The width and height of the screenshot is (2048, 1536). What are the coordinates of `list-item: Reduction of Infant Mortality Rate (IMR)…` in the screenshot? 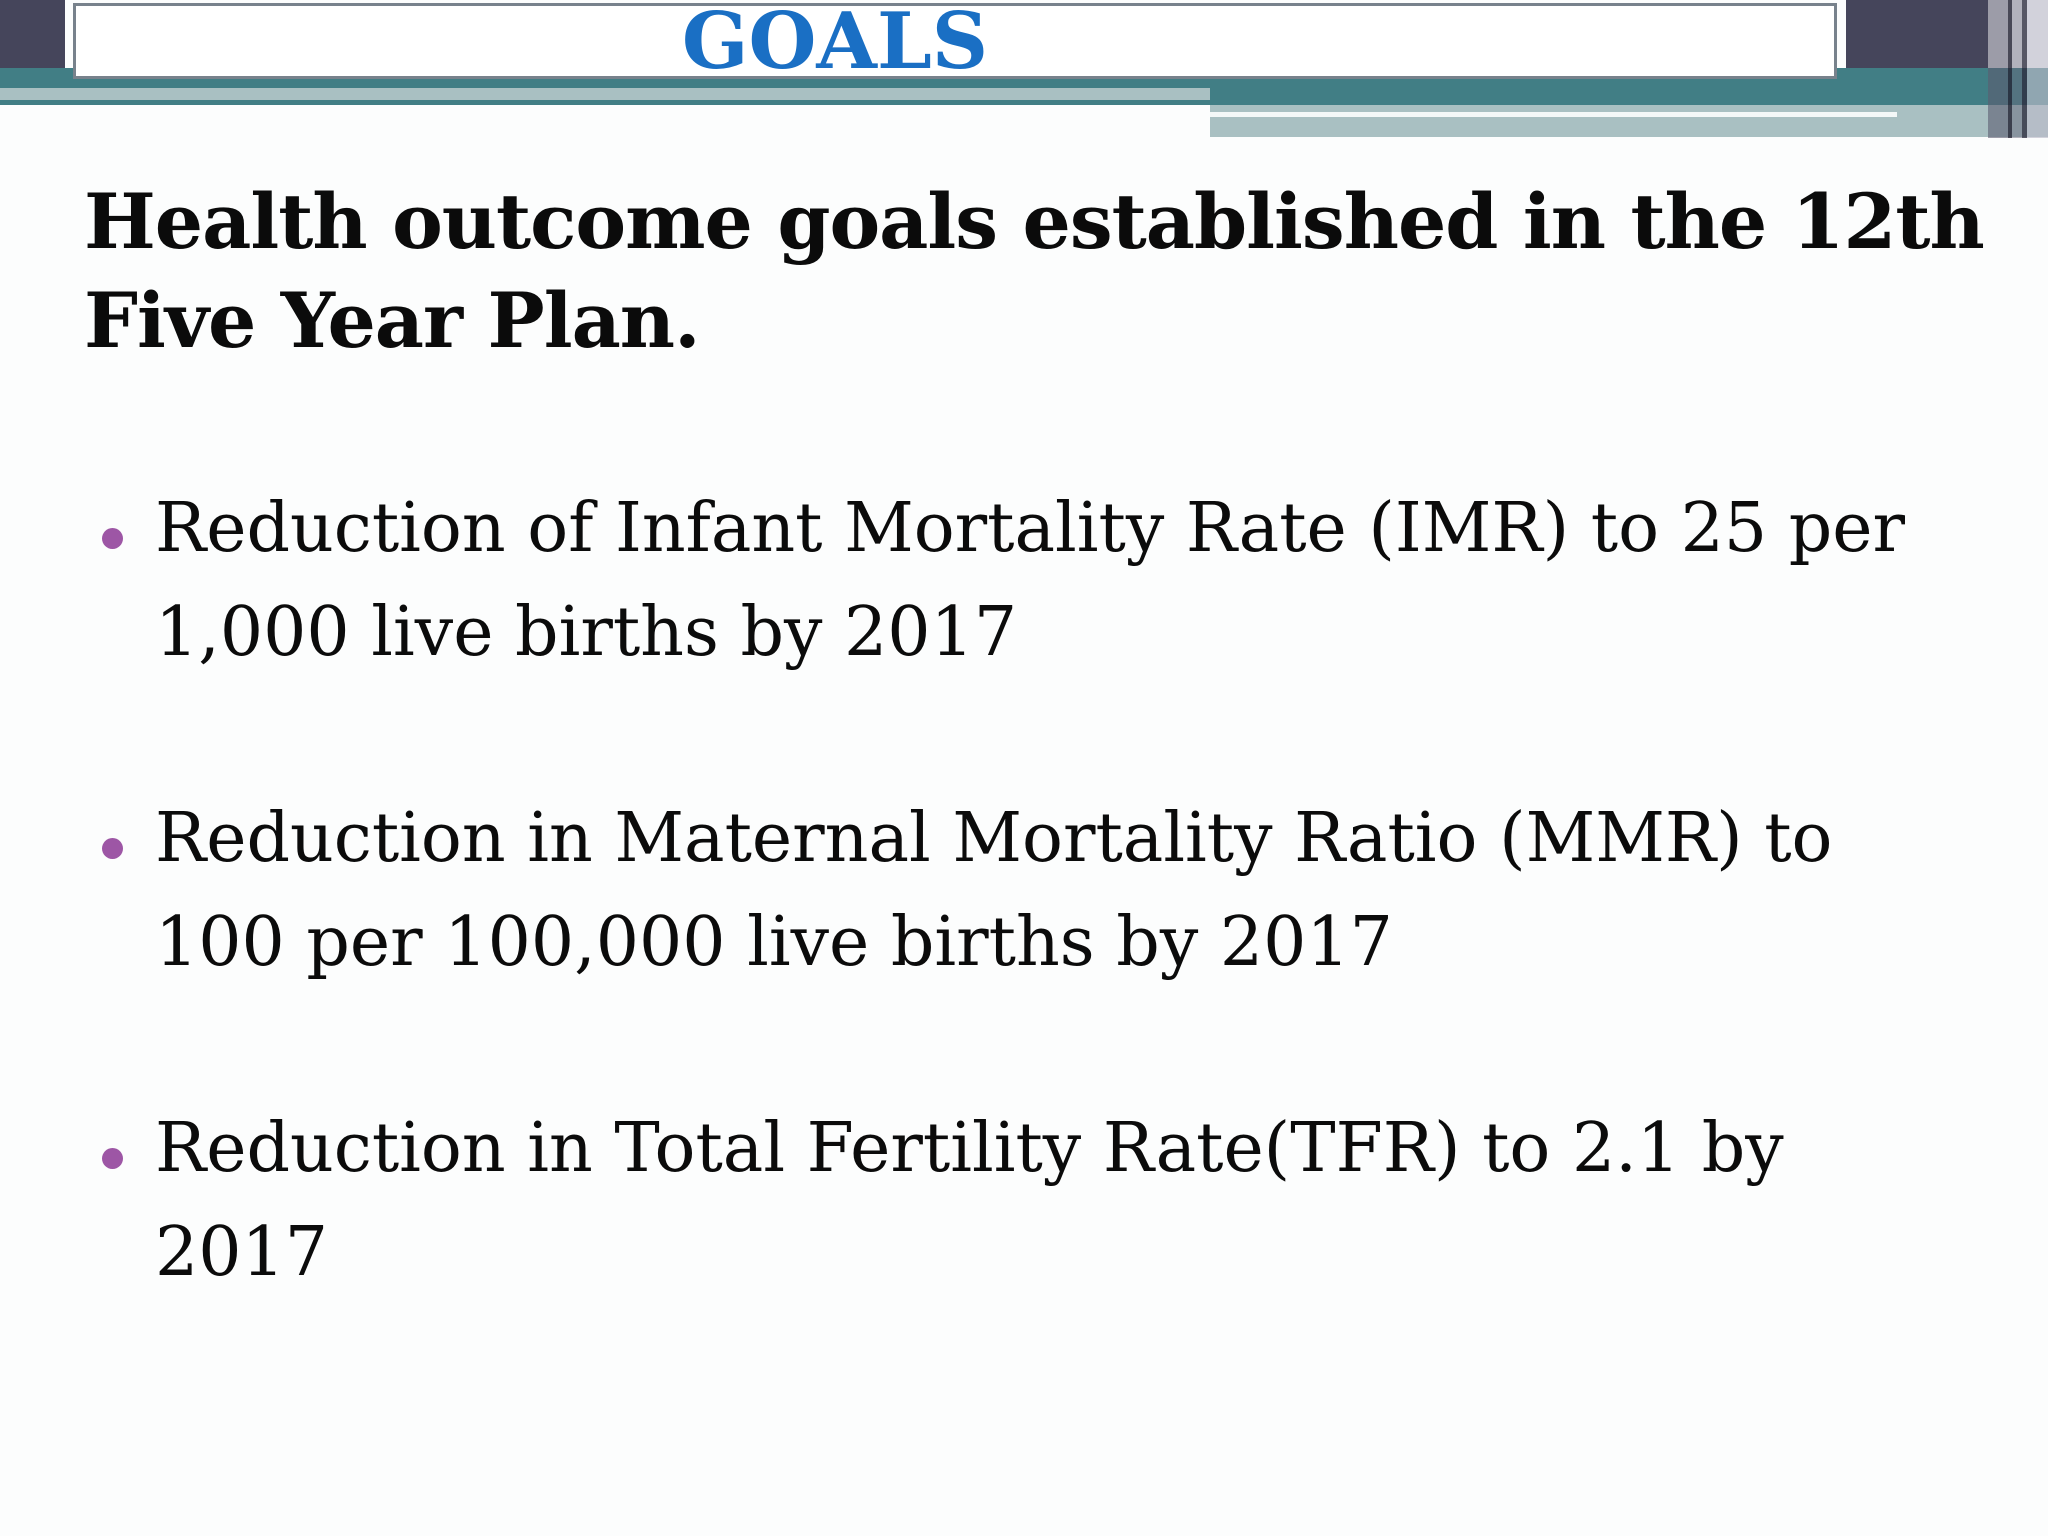 It's located at (1024, 581).